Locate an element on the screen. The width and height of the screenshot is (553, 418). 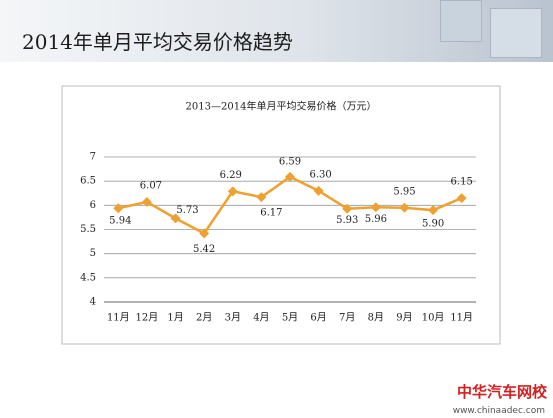
x-tick-label: 6月 is located at coordinates (318, 318).